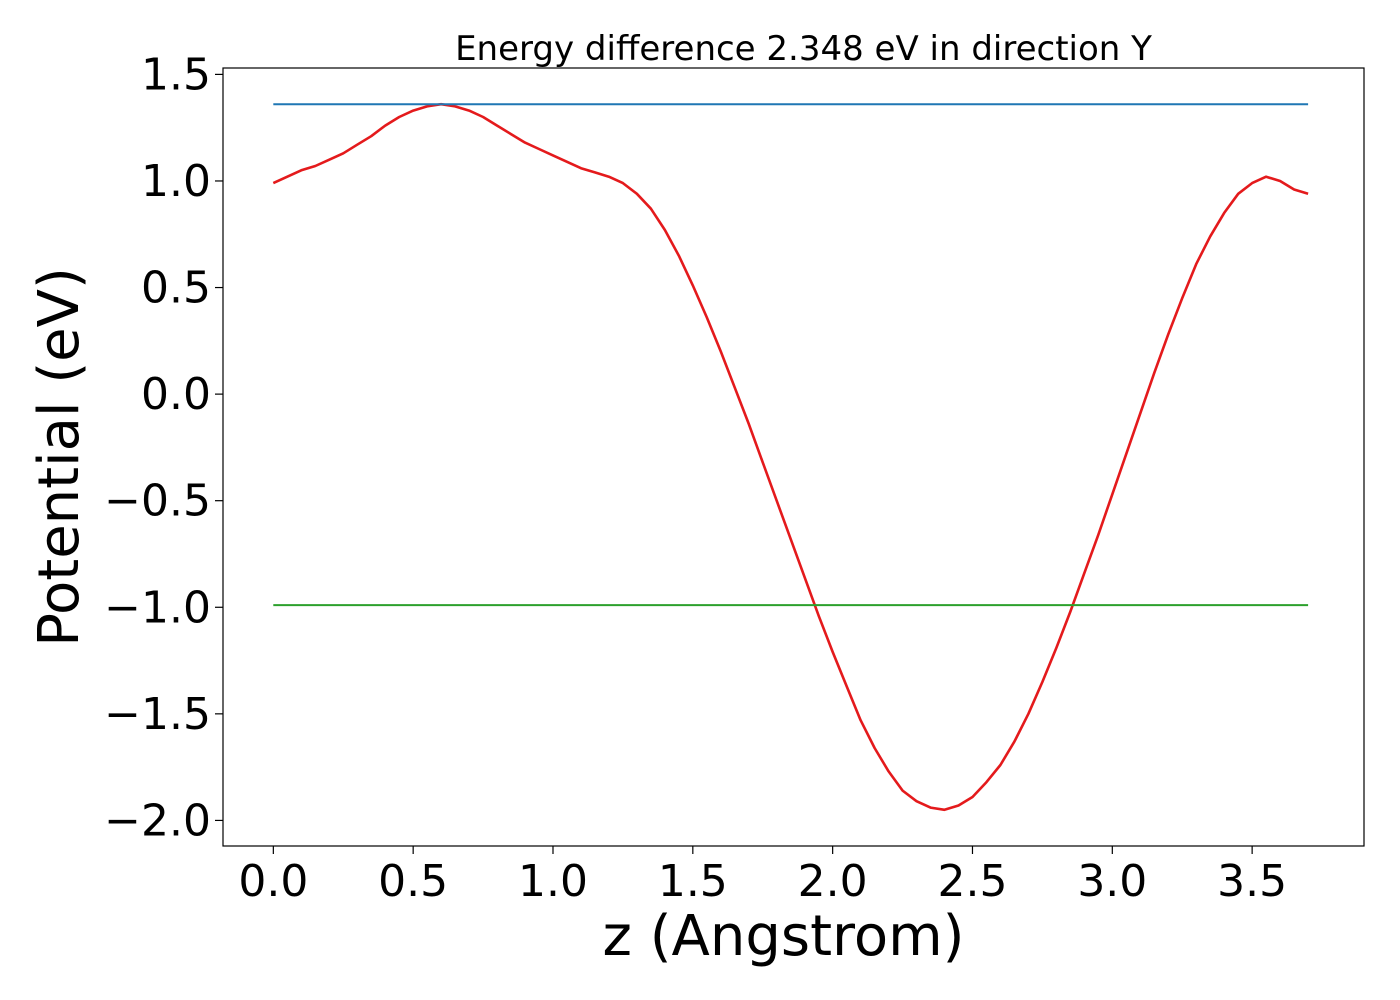  I want to click on y-tick-label: 1.5, so click(176, 74).